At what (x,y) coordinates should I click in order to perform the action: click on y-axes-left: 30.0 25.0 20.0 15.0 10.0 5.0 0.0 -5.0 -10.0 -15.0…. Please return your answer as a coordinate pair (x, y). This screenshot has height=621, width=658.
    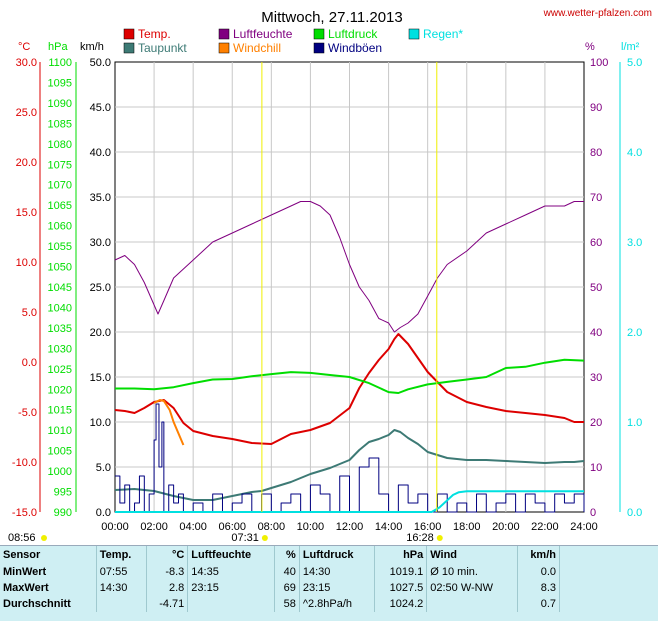
    Looking at the image, I should click on (61, 288).